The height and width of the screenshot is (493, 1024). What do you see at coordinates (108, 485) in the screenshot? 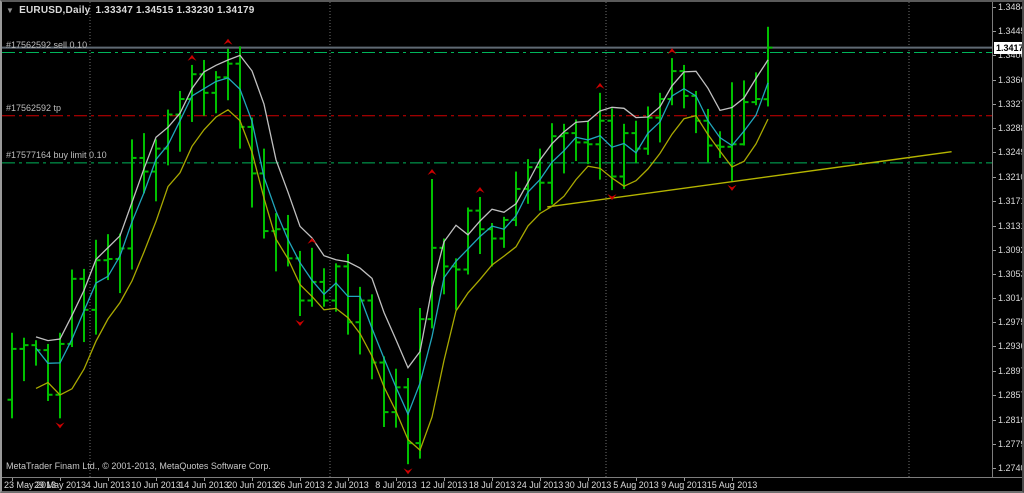
I see `date-label: 4 Jun 2013` at bounding box center [108, 485].